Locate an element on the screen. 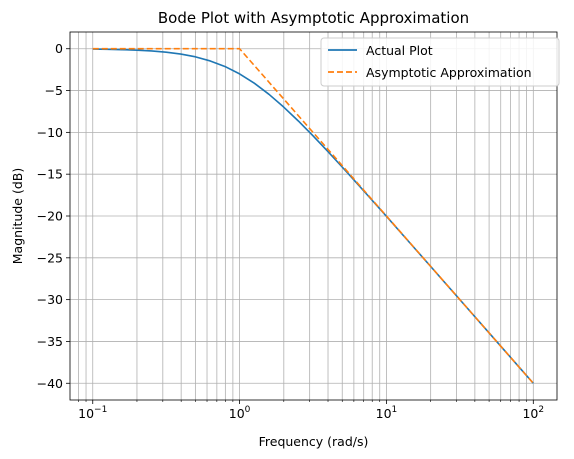 Image resolution: width=574 pixels, height=459 pixels. y-tick-label: −15 is located at coordinates (50, 174).